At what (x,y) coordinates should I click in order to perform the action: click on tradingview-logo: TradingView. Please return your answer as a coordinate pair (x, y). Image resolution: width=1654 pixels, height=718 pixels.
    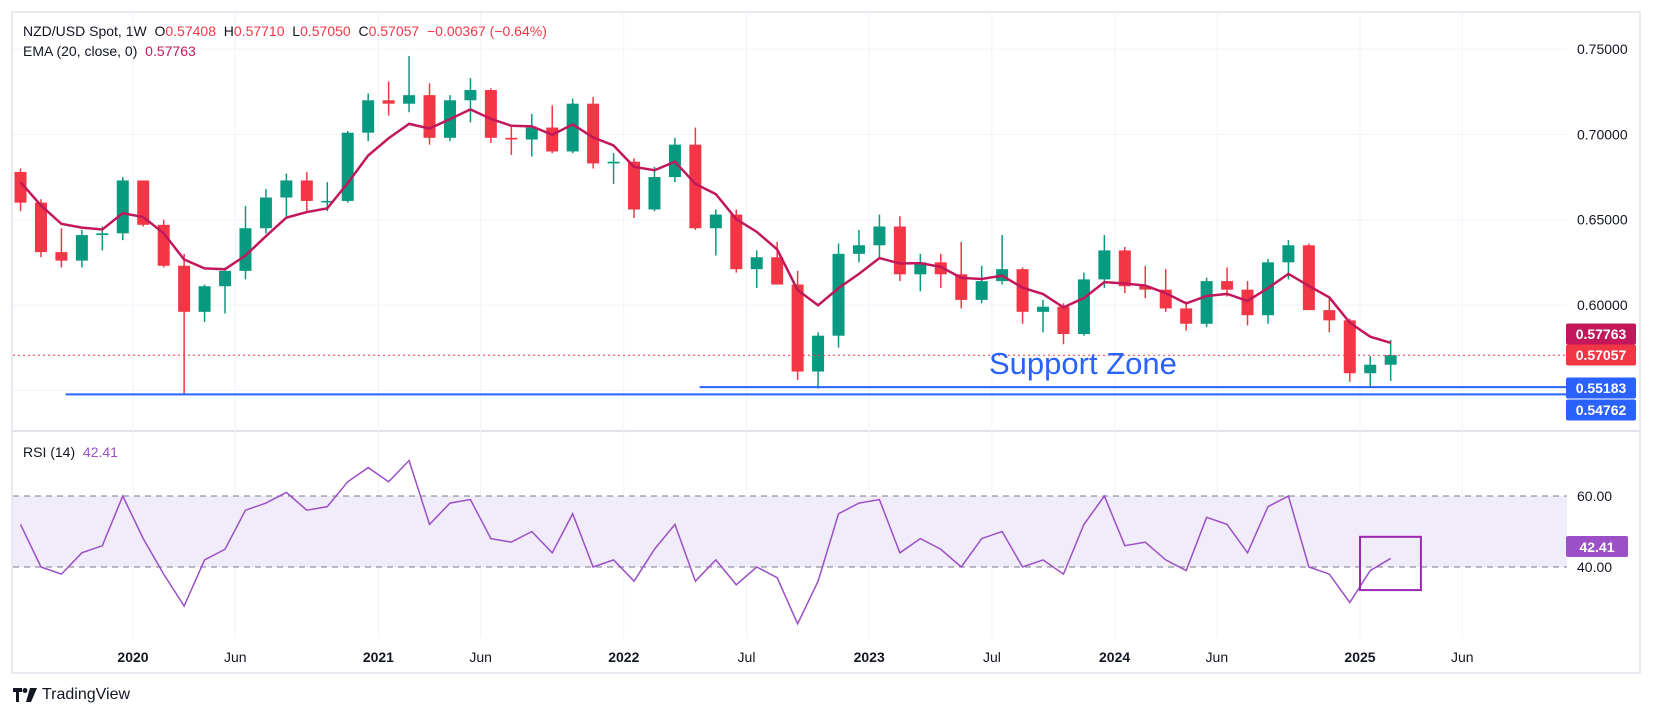
    Looking at the image, I should click on (71, 695).